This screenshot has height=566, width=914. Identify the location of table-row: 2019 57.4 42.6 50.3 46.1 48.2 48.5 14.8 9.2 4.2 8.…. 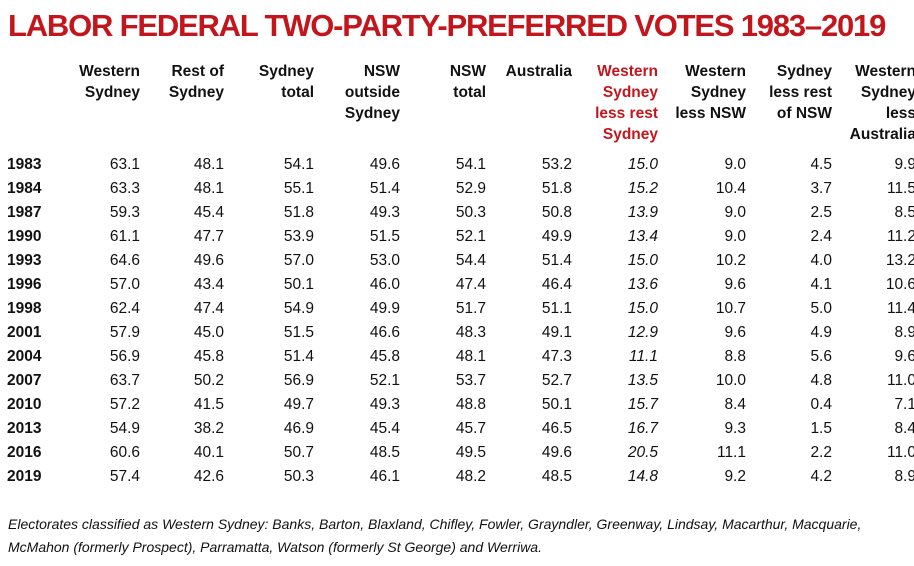
(457, 477).